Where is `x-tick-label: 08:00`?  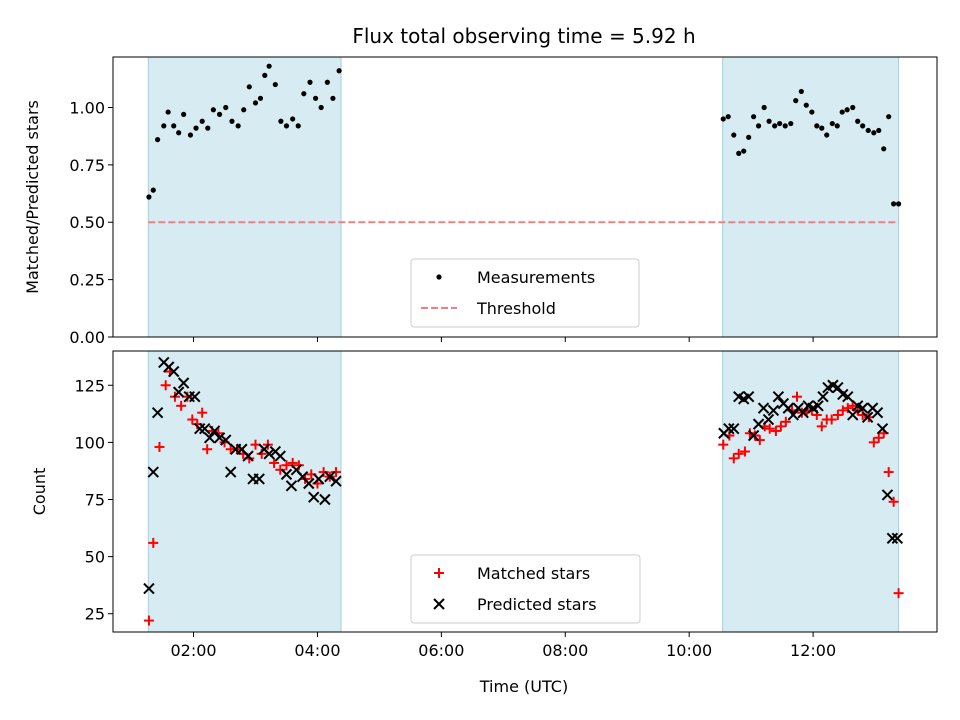 x-tick-label: 08:00 is located at coordinates (565, 650).